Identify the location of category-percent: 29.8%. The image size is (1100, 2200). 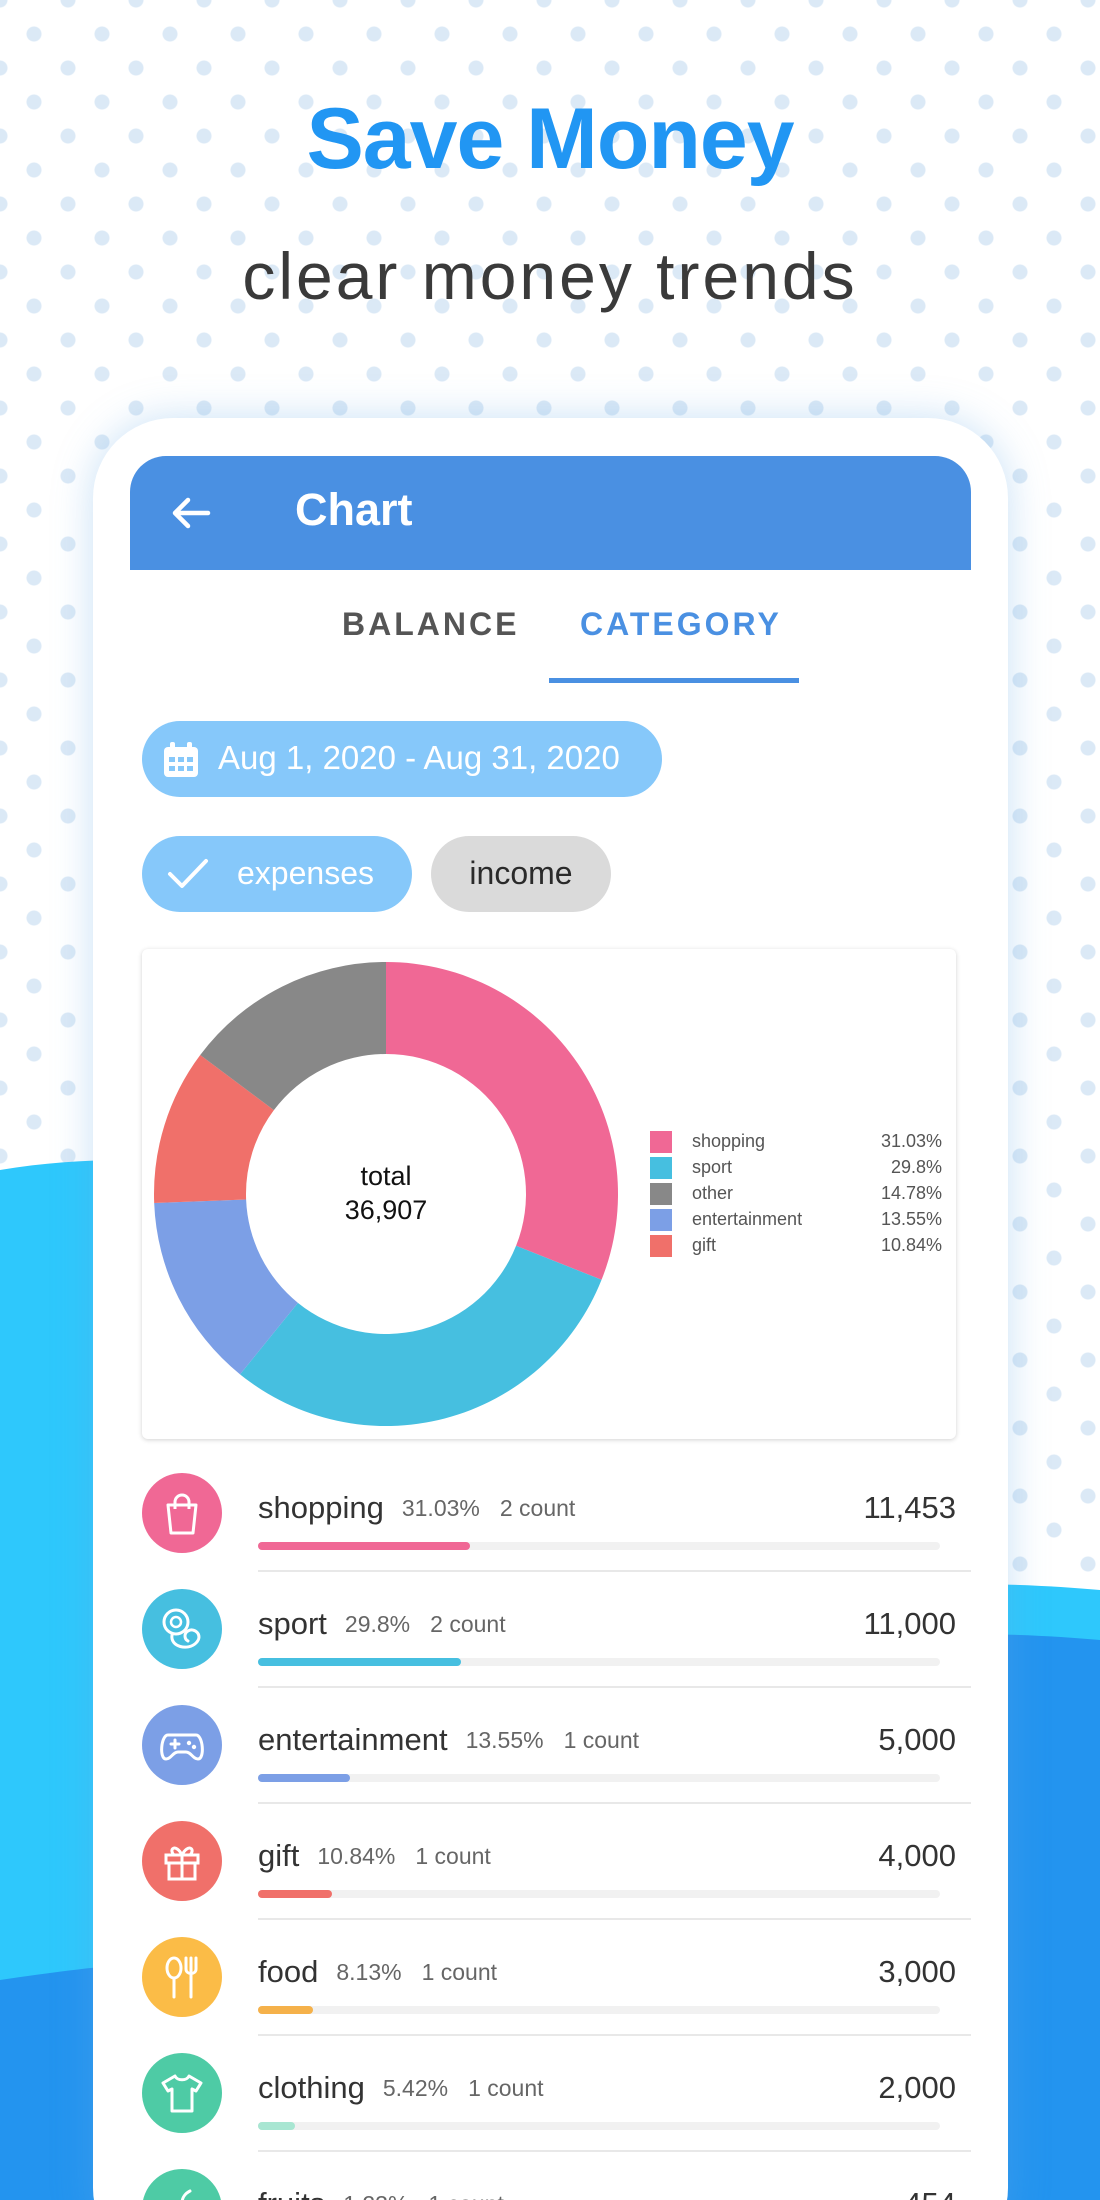
(377, 1624).